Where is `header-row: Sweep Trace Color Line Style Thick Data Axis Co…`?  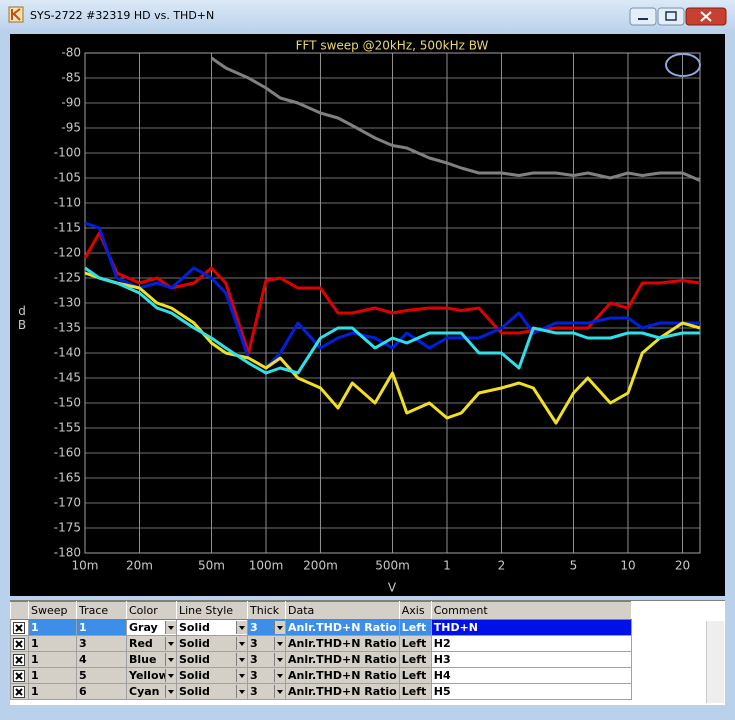 header-row: Sweep Trace Color Line Style Thick Data Axis Co… is located at coordinates (321, 610).